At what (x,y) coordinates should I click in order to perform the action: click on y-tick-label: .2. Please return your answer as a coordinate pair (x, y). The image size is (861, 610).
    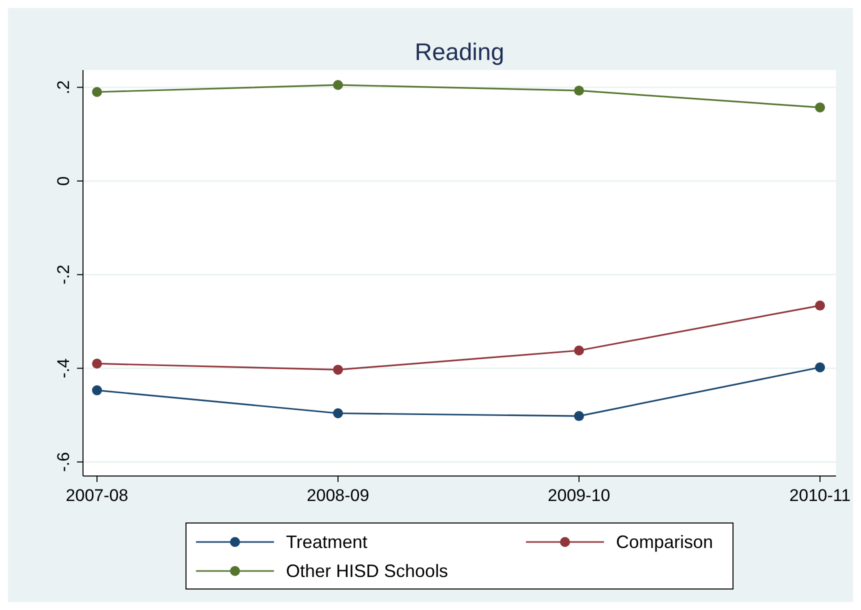
    Looking at the image, I should click on (63, 87).